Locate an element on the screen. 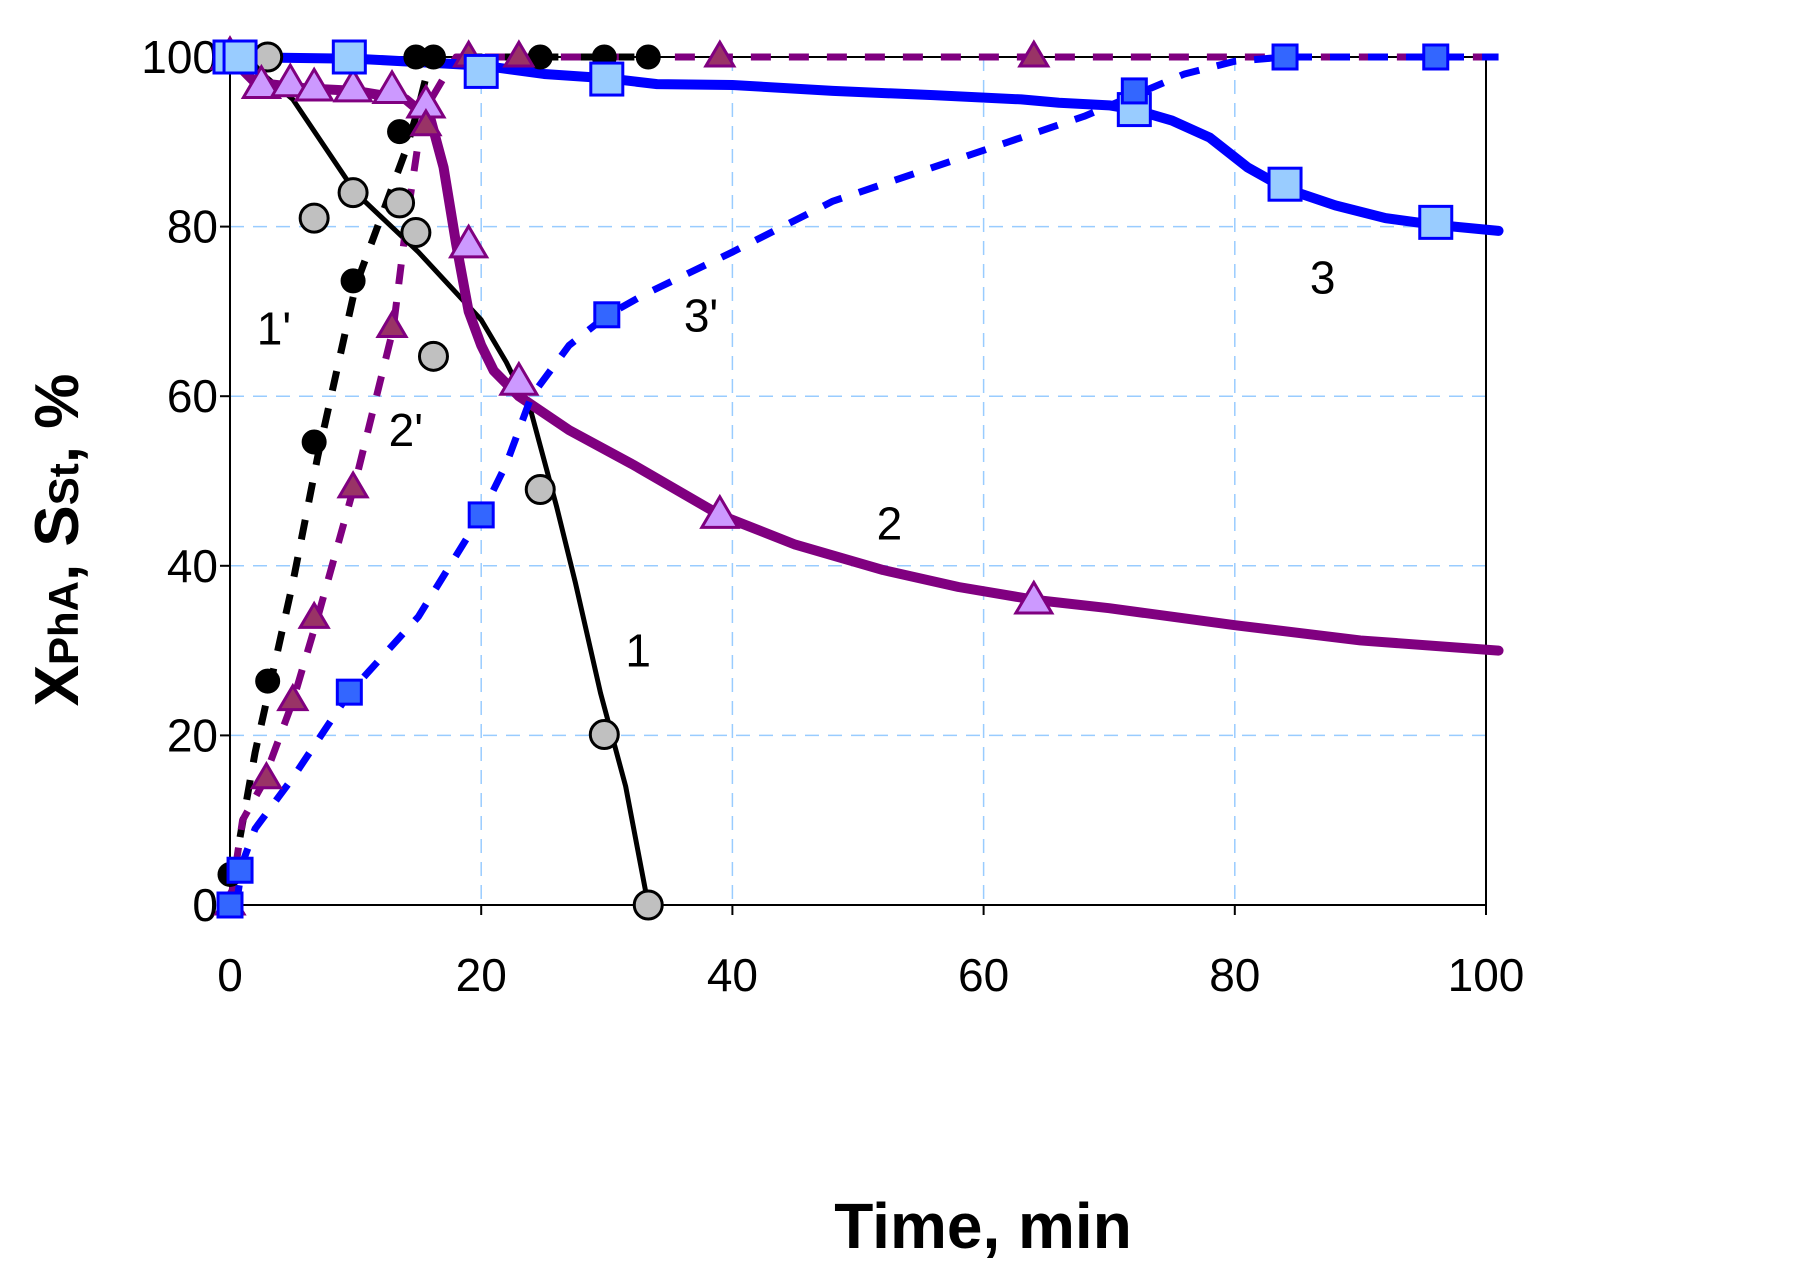 The height and width of the screenshot is (1275, 1798). x-tick-label-60: 60 is located at coordinates (983, 975).